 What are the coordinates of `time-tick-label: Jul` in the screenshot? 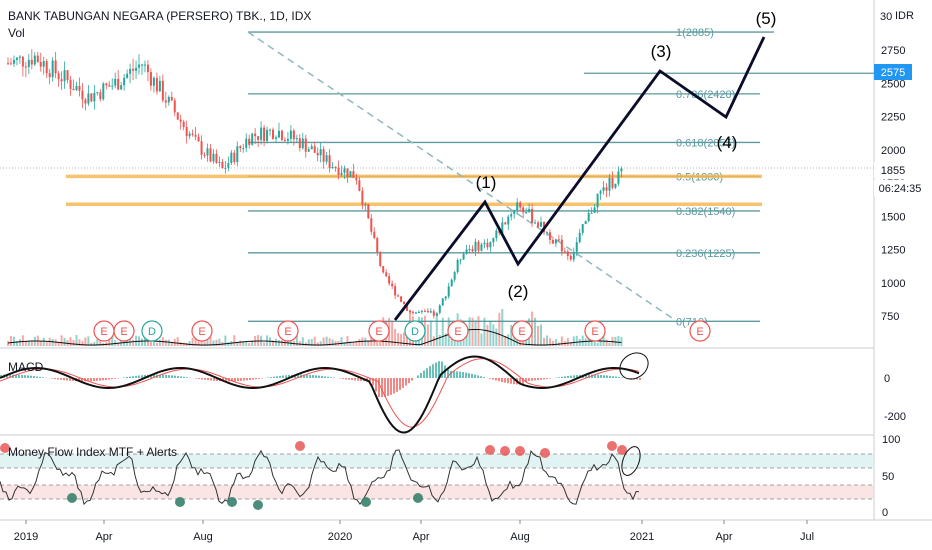 It's located at (807, 537).